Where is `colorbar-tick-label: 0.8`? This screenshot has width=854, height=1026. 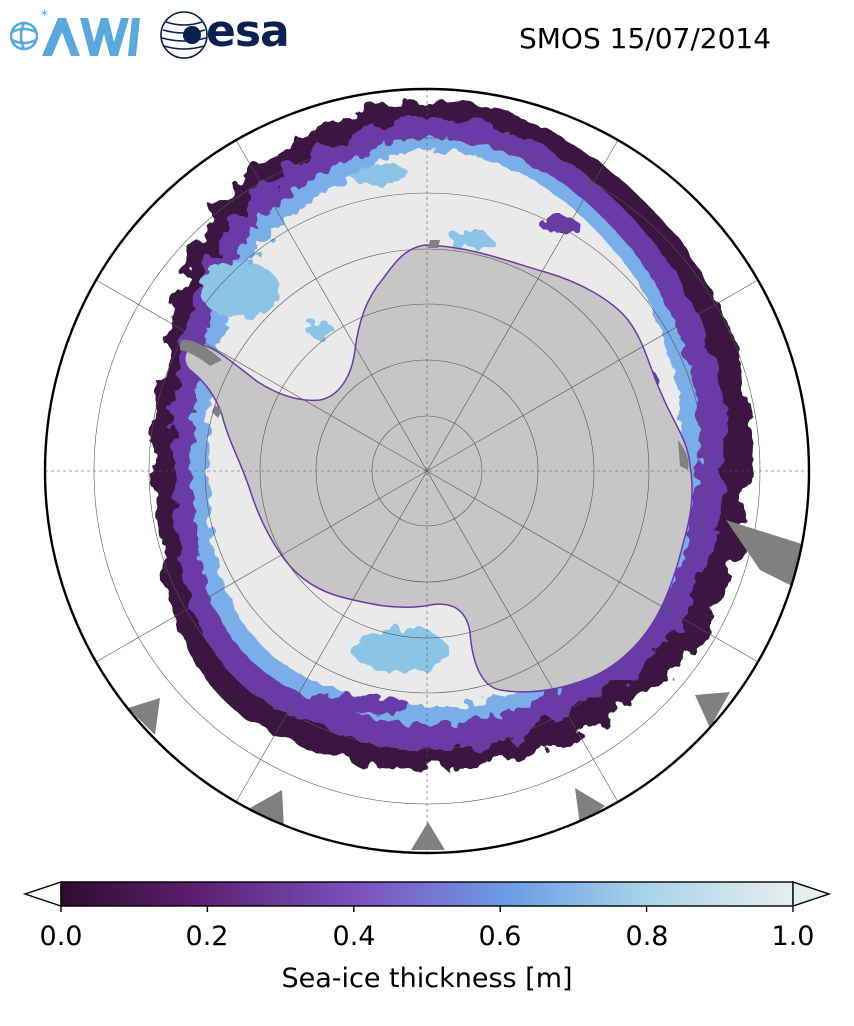 colorbar-tick-label: 0.8 is located at coordinates (647, 936).